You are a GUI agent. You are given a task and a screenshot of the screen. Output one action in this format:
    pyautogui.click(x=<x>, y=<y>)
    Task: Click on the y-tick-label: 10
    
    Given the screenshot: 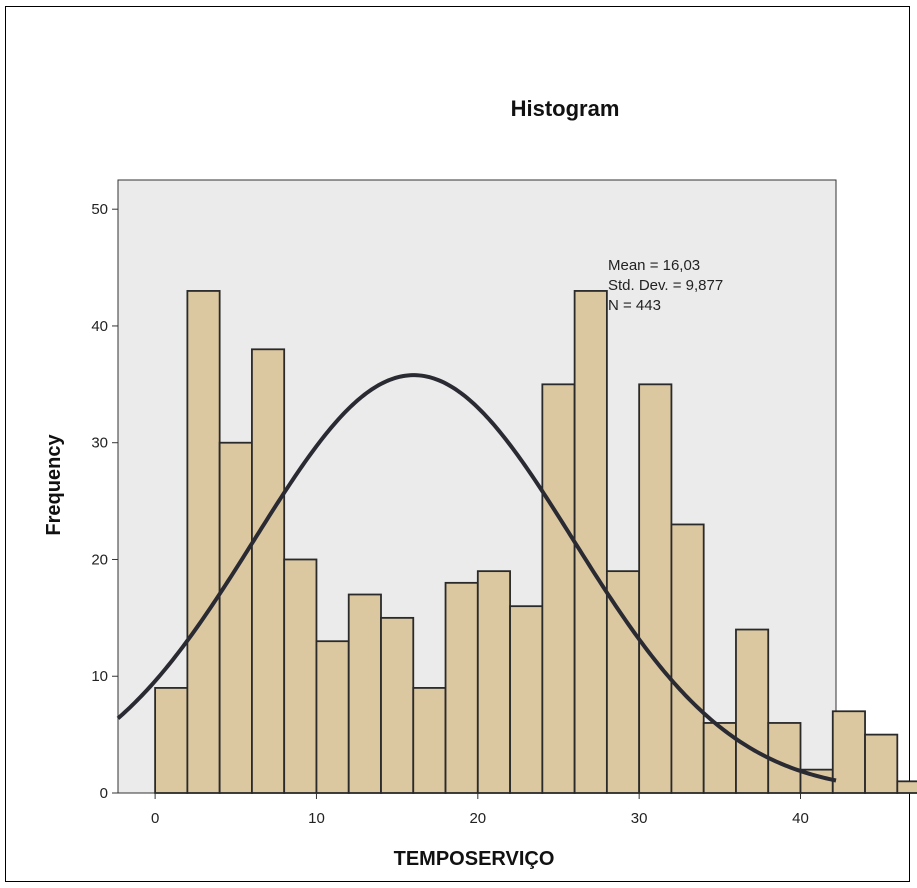 What is the action you would take?
    pyautogui.click(x=99, y=676)
    